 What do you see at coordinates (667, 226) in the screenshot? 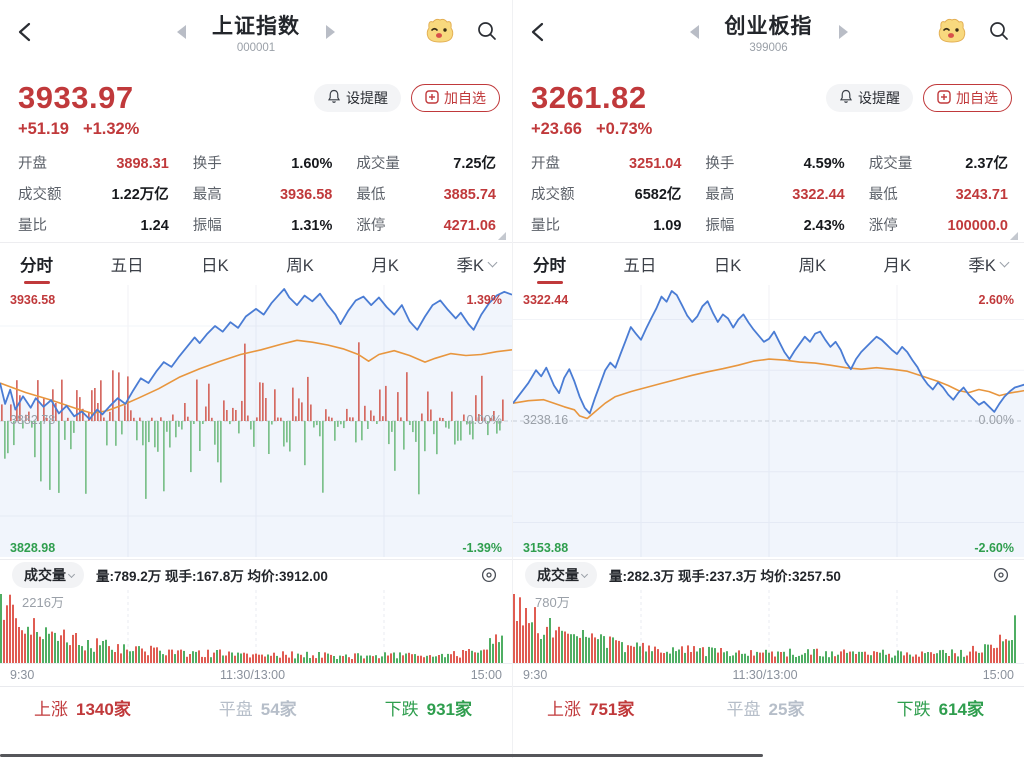
I see `stat-value: 1.09` at bounding box center [667, 226].